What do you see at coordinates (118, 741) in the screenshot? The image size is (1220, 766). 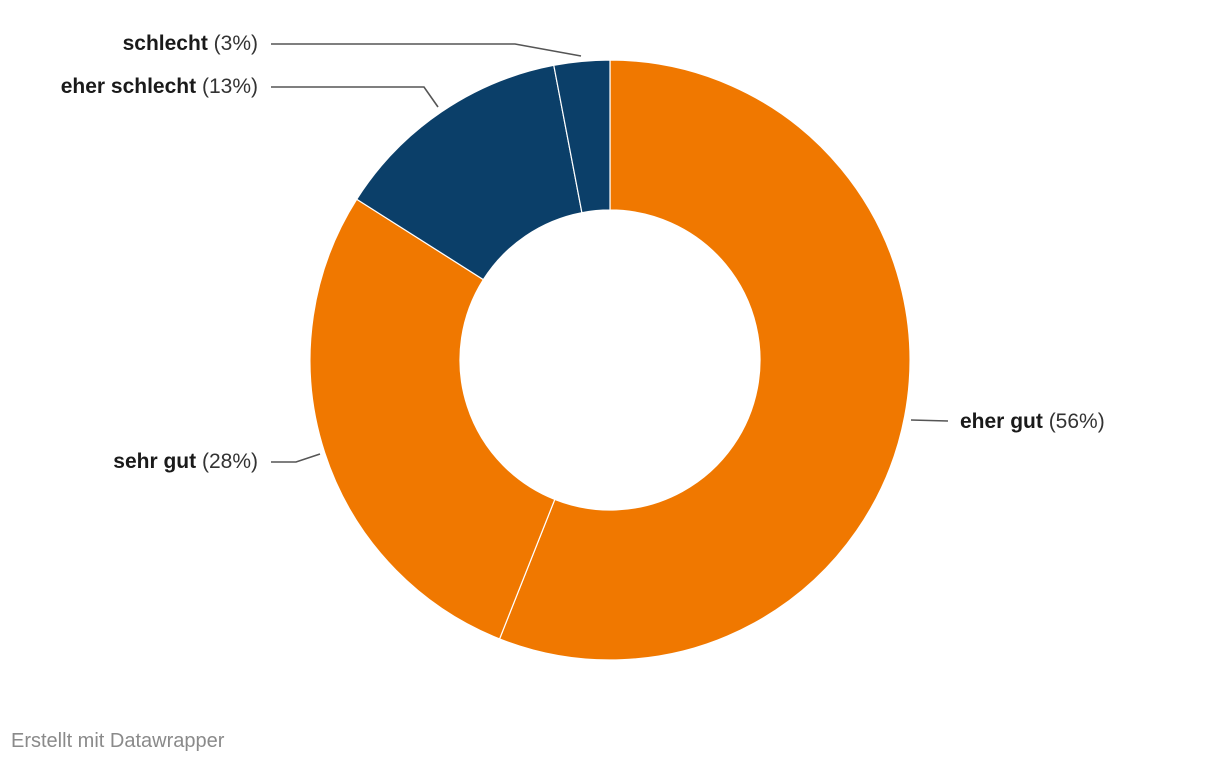 I see `footer-credit: Erstellt mit Datawrapper` at bounding box center [118, 741].